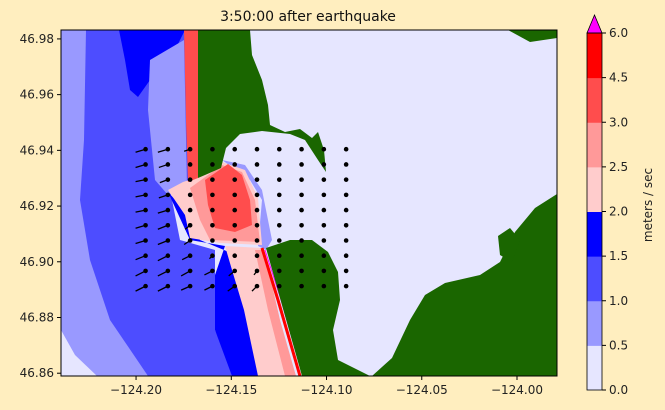 The image size is (665, 410). What do you see at coordinates (464, 285) in the screenshot?
I see `land-southeast` at bounding box center [464, 285].